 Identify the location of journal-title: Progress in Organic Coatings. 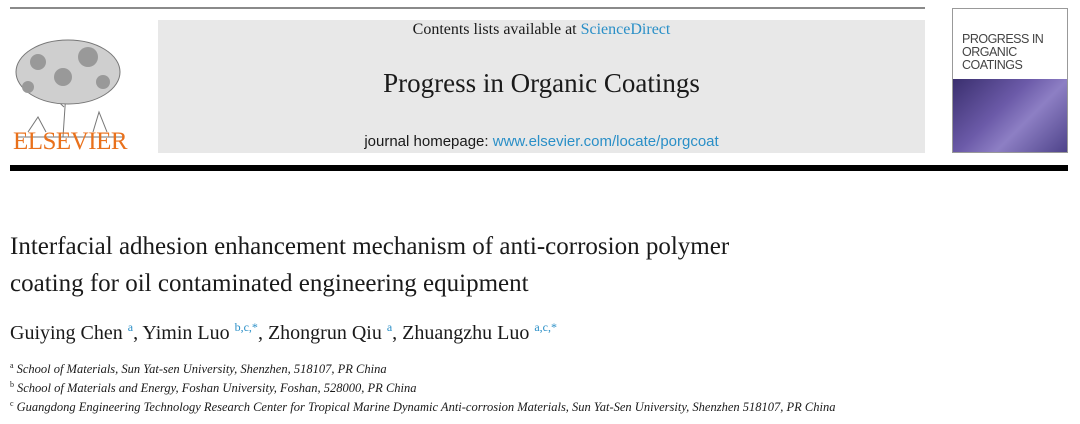
(541, 83).